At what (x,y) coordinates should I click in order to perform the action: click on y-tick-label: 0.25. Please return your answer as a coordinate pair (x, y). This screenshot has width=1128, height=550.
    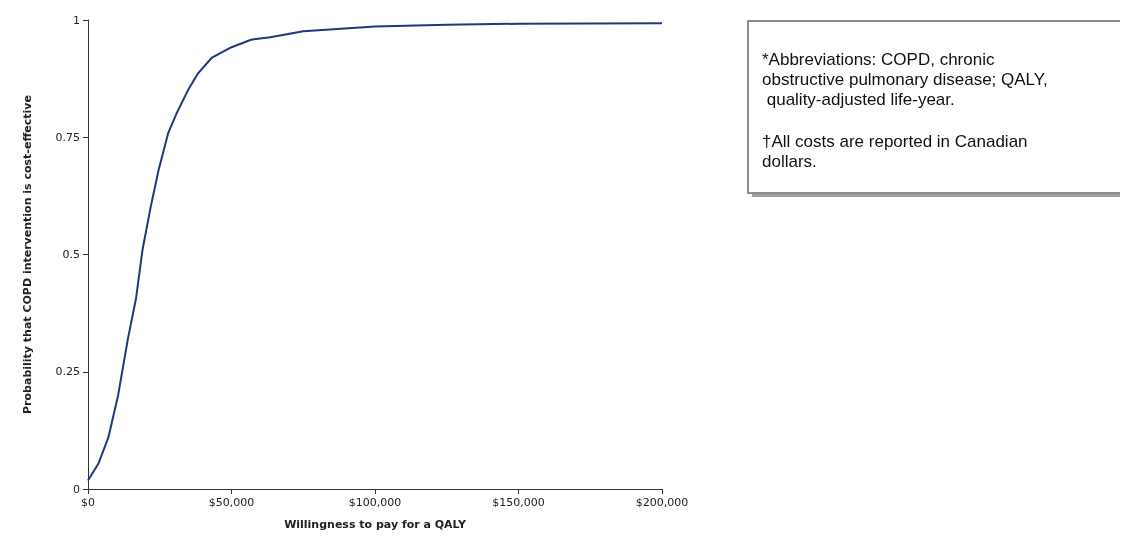
    Looking at the image, I should click on (67, 372).